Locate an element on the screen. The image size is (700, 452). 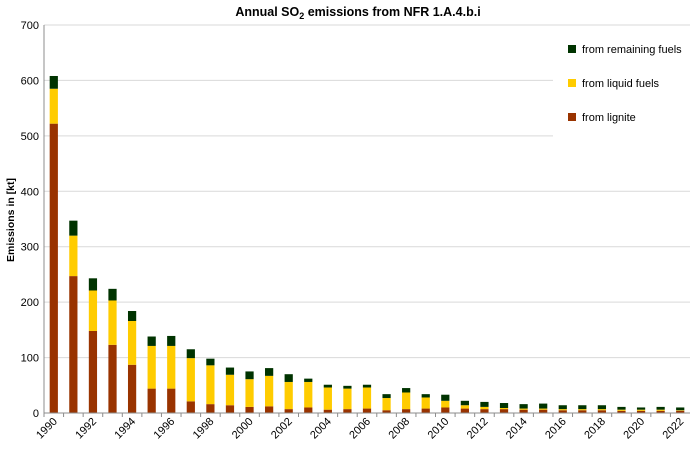
bar-from-lignite-2002 is located at coordinates (288, 411).